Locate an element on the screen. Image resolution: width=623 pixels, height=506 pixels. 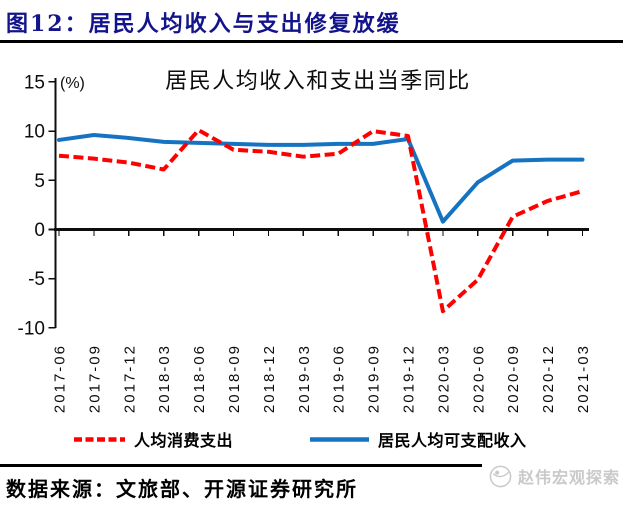
x-axis-tick-label: 2020-06 is located at coordinates (478, 378).